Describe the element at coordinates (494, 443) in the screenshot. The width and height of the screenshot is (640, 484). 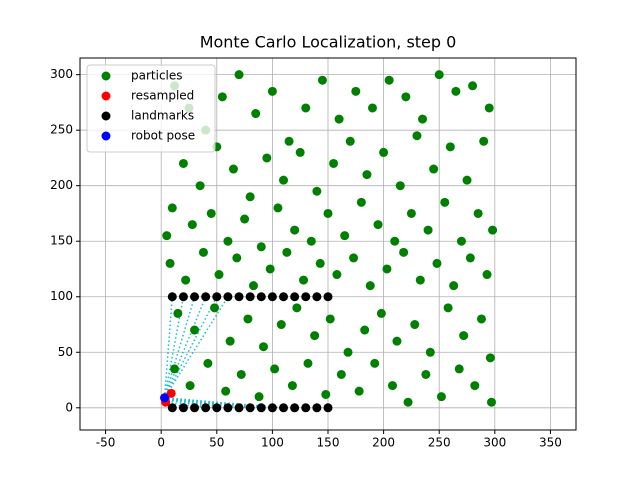
I see `x-tick-label: 300` at that location.